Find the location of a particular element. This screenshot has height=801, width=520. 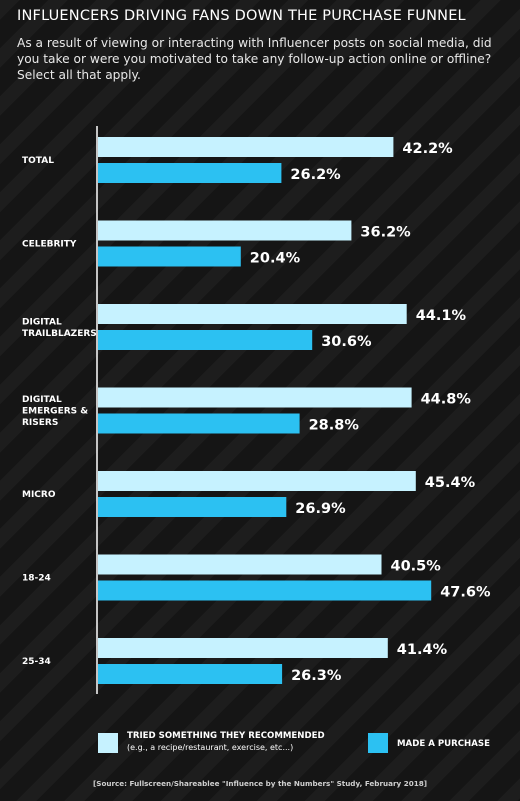

category-label: MICRO is located at coordinates (39, 495).